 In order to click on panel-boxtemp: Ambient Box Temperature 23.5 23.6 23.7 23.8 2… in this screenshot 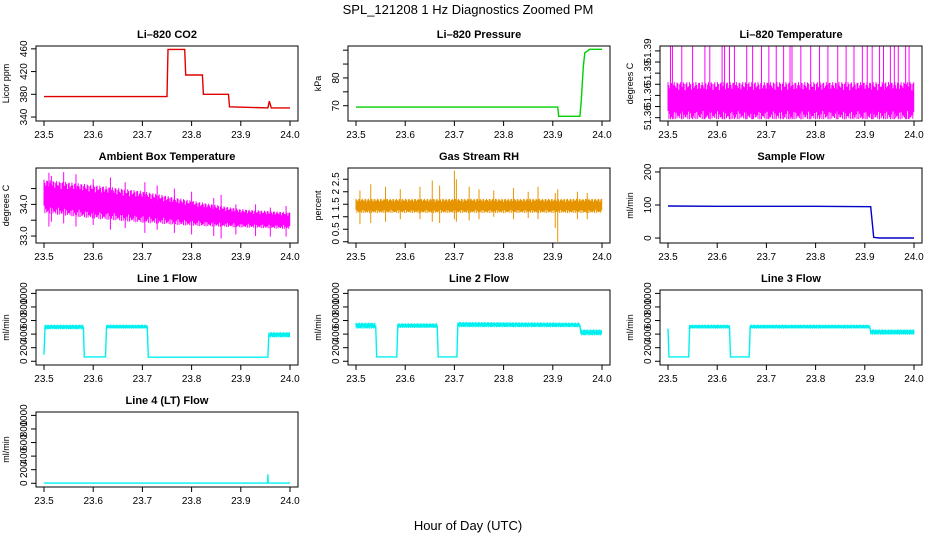, I will do `click(150, 207)`.